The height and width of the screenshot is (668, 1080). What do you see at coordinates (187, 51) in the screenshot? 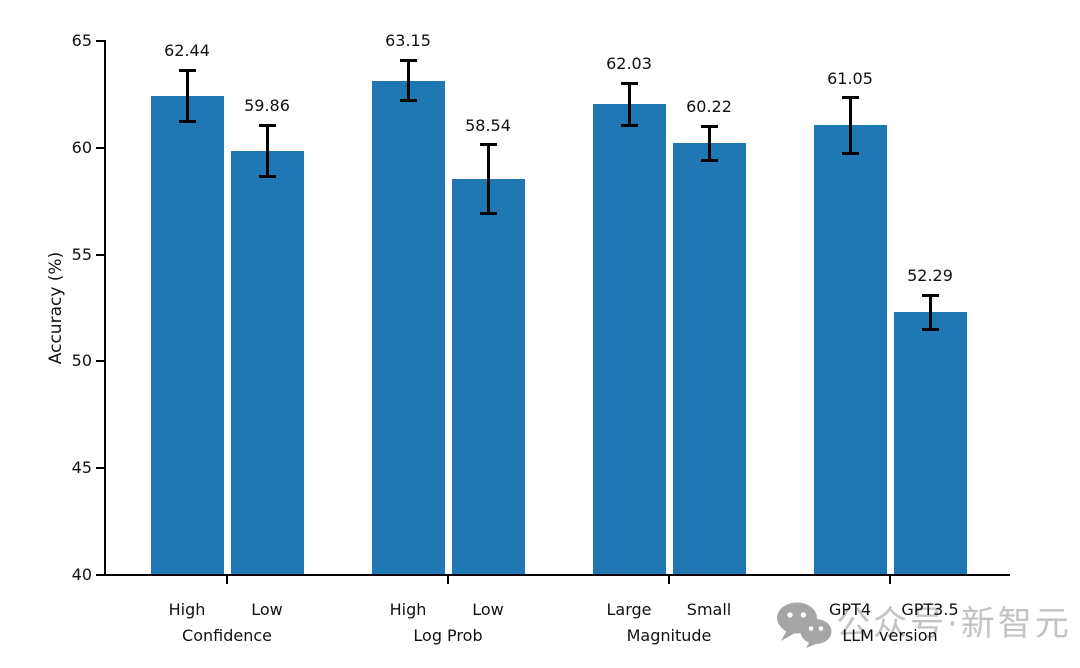
I see `value-label: 62.44` at bounding box center [187, 51].